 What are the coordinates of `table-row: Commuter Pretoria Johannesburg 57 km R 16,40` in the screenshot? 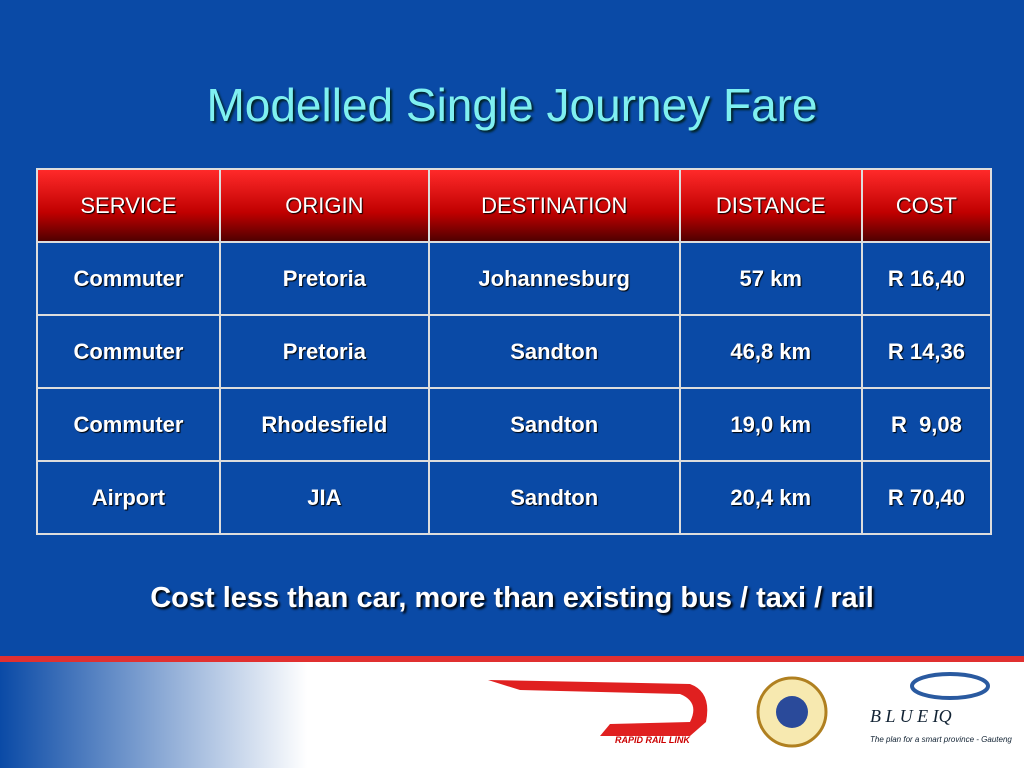 It's located at (514, 278).